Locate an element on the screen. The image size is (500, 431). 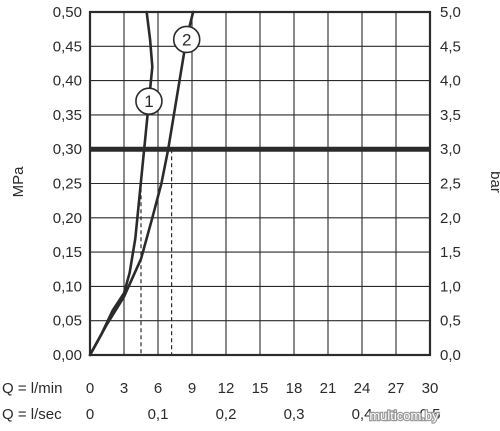
y-left-tick-label: 0,25 is located at coordinates (67, 184).